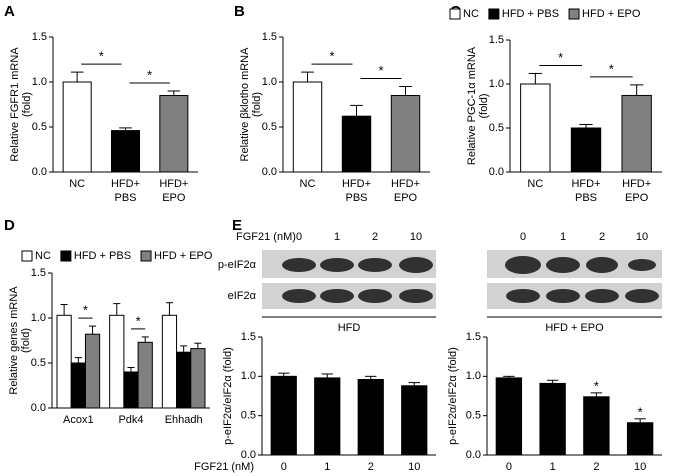  Describe the element at coordinates (15, 104) in the screenshot. I see `y-axis-label: Relative FGFR1 mRNA` at that location.